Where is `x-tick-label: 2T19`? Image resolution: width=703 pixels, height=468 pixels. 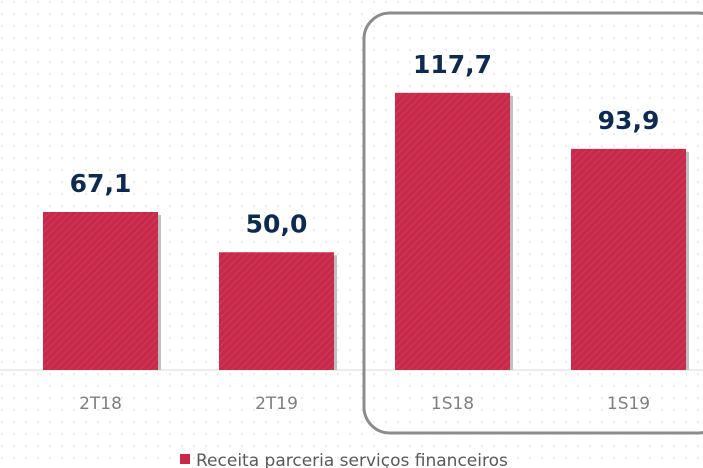
x-tick-label: 2T19 is located at coordinates (276, 404).